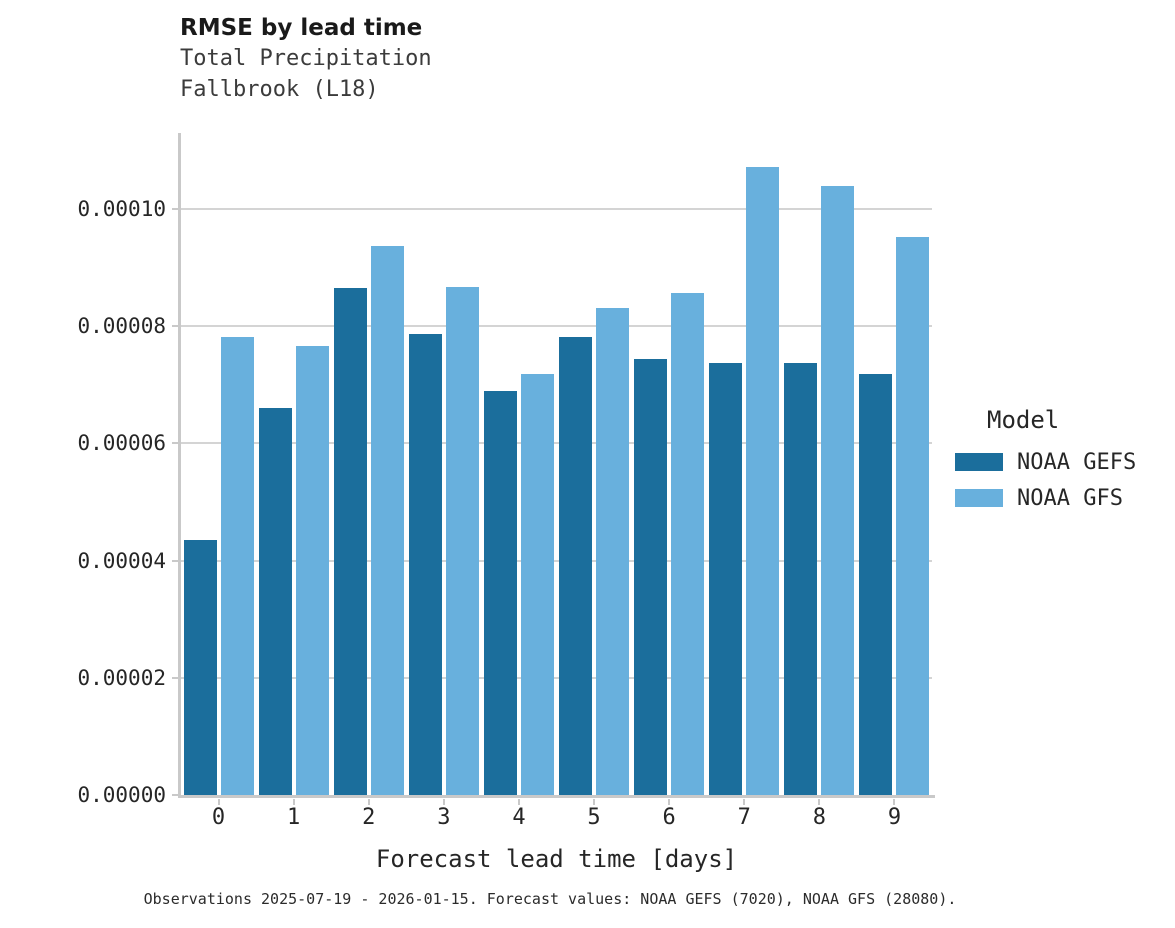 The width and height of the screenshot is (1175, 928). I want to click on legend: Model NOAA GEFS NOAA GFS, so click(1062, 462).